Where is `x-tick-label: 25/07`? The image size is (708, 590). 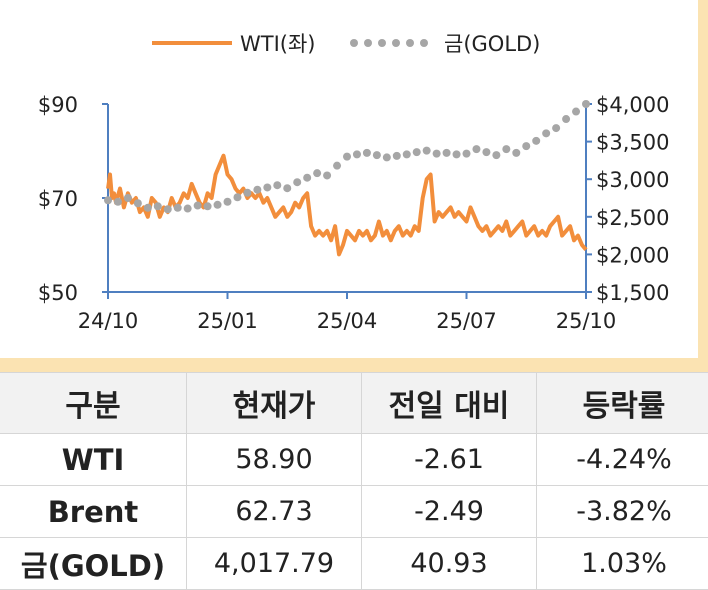
x-tick-label: 25/07 is located at coordinates (466, 321).